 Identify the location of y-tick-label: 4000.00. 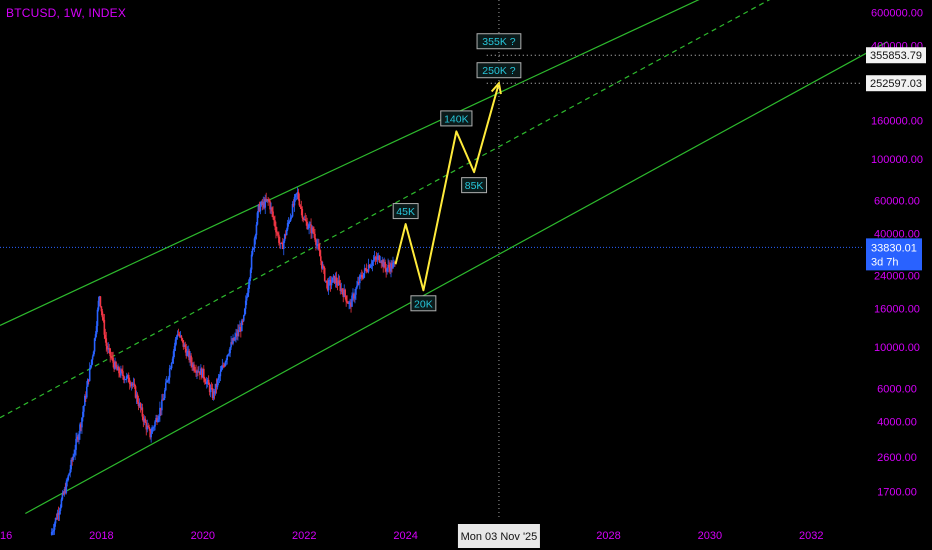
(897, 423).